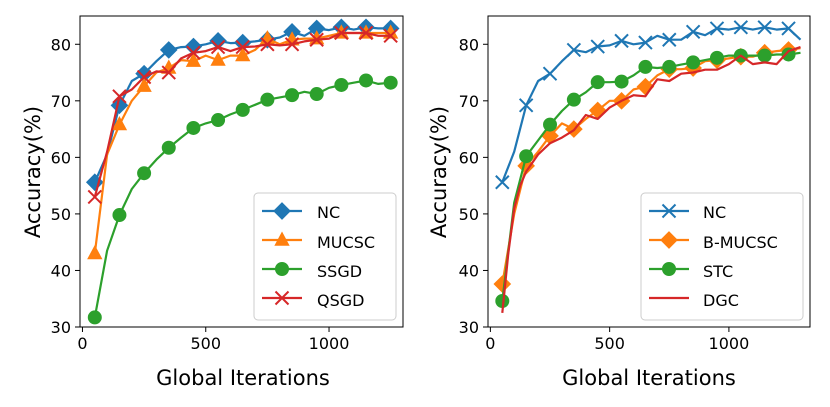  Describe the element at coordinates (61, 327) in the screenshot. I see `y-tick-label: 30` at that location.